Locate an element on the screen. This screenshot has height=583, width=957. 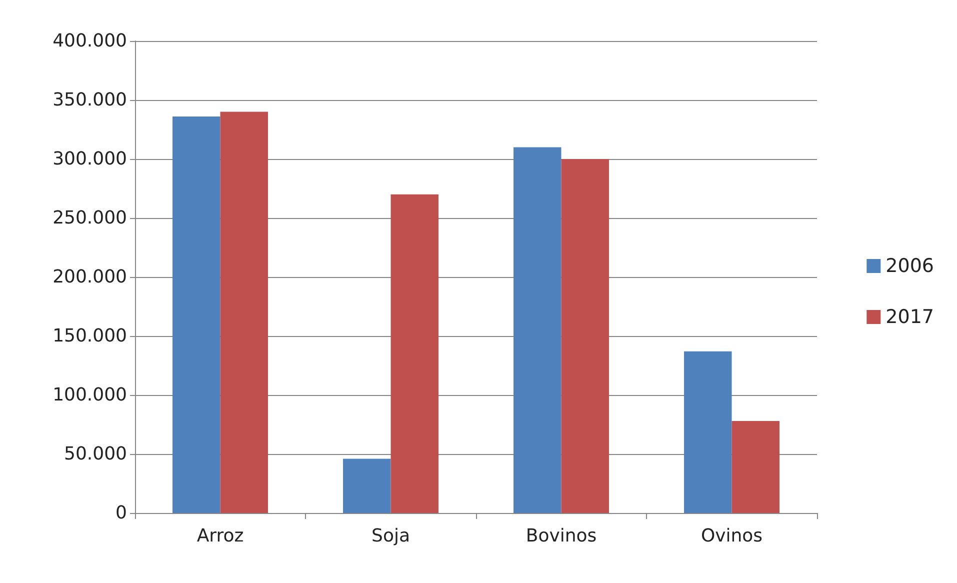
y-tick-label: 400.000 is located at coordinates (89, 41).